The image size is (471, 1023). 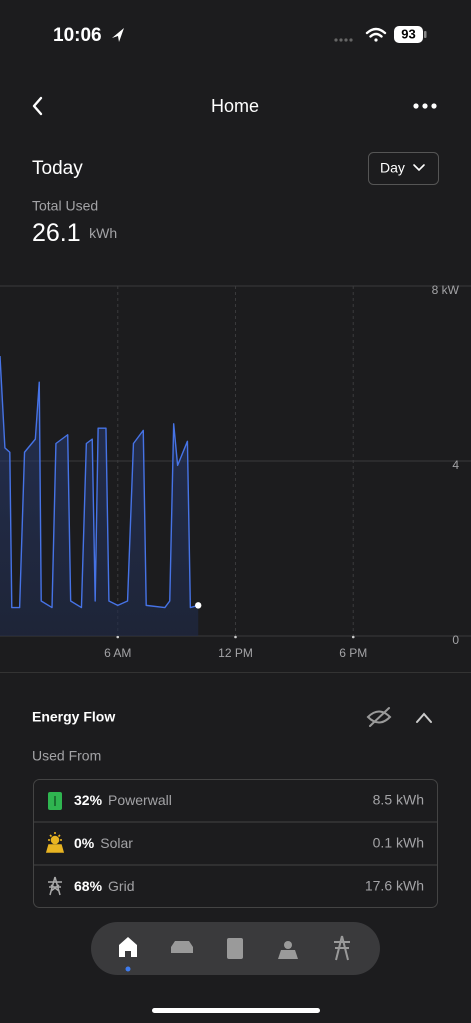 What do you see at coordinates (104, 886) in the screenshot?
I see `source-row-label: 68% Grid` at bounding box center [104, 886].